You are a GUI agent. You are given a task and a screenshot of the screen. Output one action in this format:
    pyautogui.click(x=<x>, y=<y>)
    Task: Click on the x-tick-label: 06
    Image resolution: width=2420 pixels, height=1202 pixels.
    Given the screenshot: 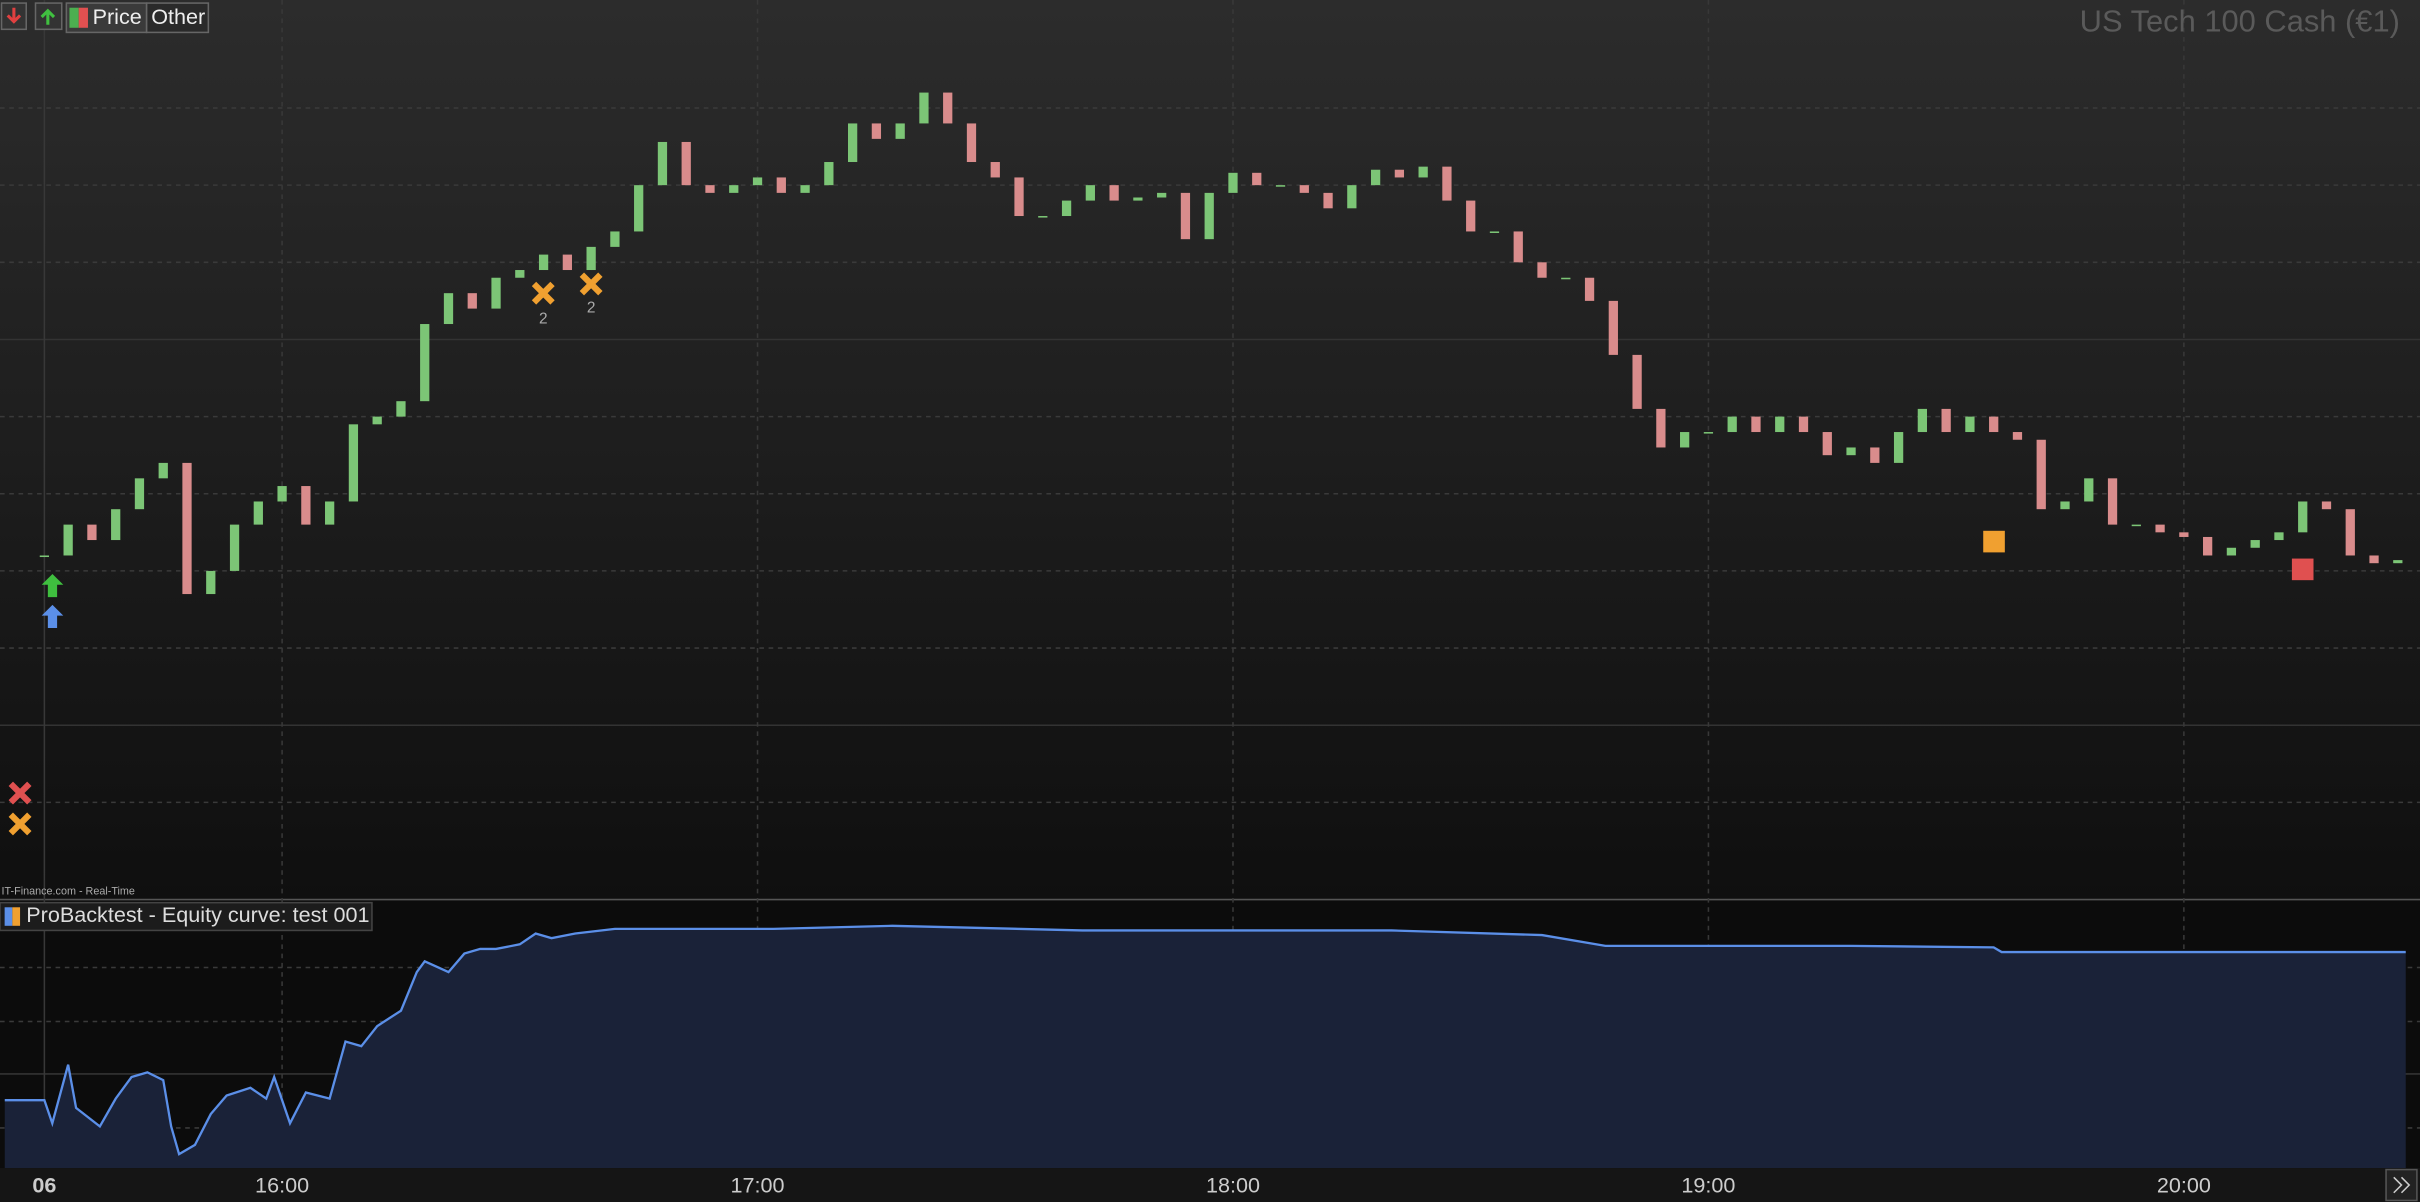 What is the action you would take?
    pyautogui.click(x=44, y=1184)
    